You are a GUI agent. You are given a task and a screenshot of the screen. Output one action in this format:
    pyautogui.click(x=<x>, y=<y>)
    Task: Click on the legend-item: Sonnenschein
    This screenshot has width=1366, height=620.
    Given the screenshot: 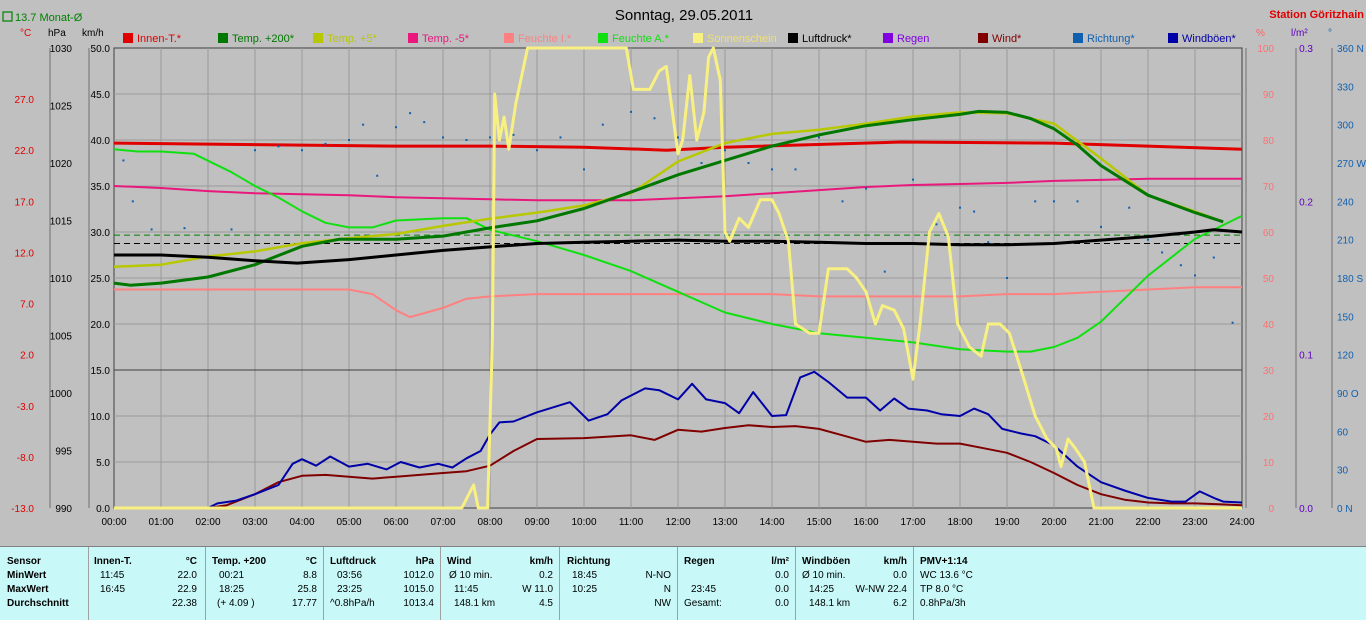 What is the action you would take?
    pyautogui.click(x=735, y=39)
    